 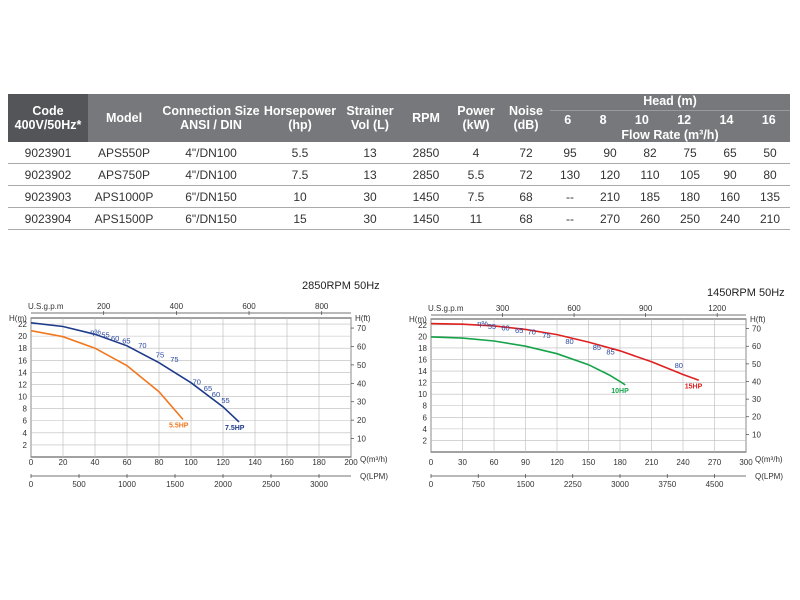 What do you see at coordinates (426, 196) in the screenshot?
I see `table-cell: 1450` at bounding box center [426, 196].